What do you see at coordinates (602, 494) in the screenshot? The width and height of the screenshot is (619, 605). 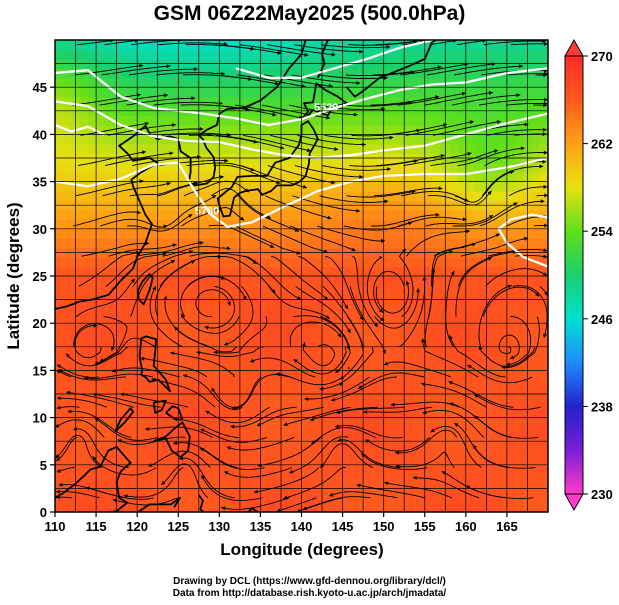 I see `colorbar-tick-label: 230` at bounding box center [602, 494].